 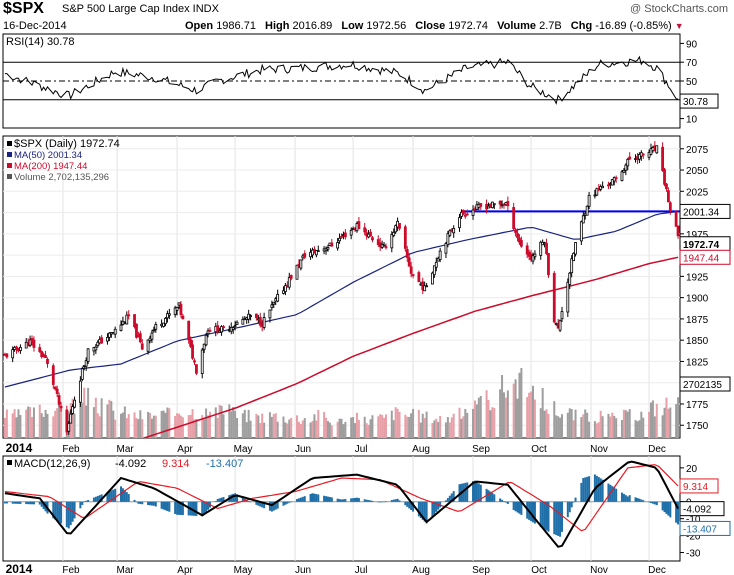 I want to click on macd-legend-title: MACD(12,26,9), so click(x=52, y=464).